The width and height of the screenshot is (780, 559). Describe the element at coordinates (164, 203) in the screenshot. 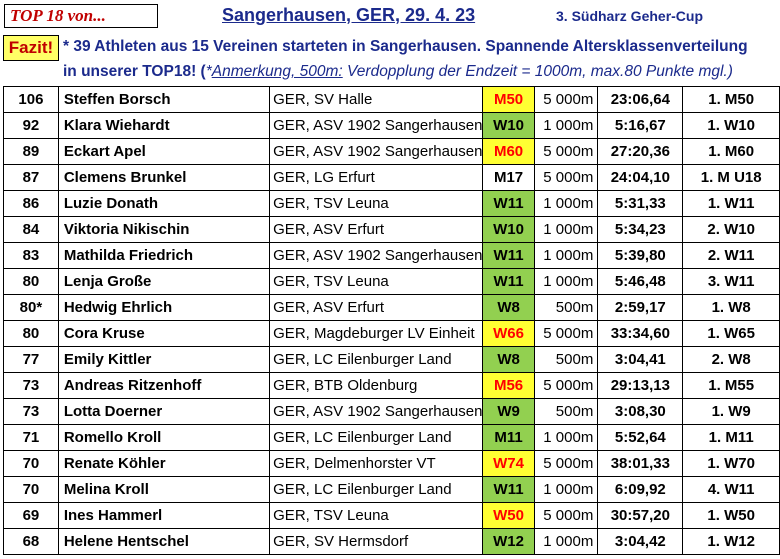

I see `athlete-name: Luzie Donath` at that location.